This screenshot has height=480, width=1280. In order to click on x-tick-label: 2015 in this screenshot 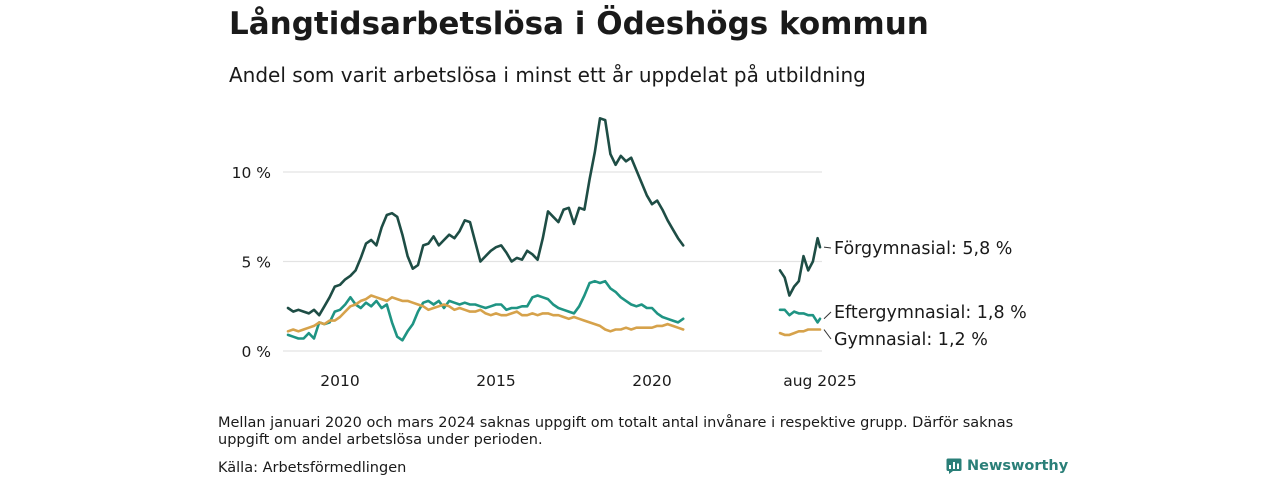, I will do `click(495, 381)`.